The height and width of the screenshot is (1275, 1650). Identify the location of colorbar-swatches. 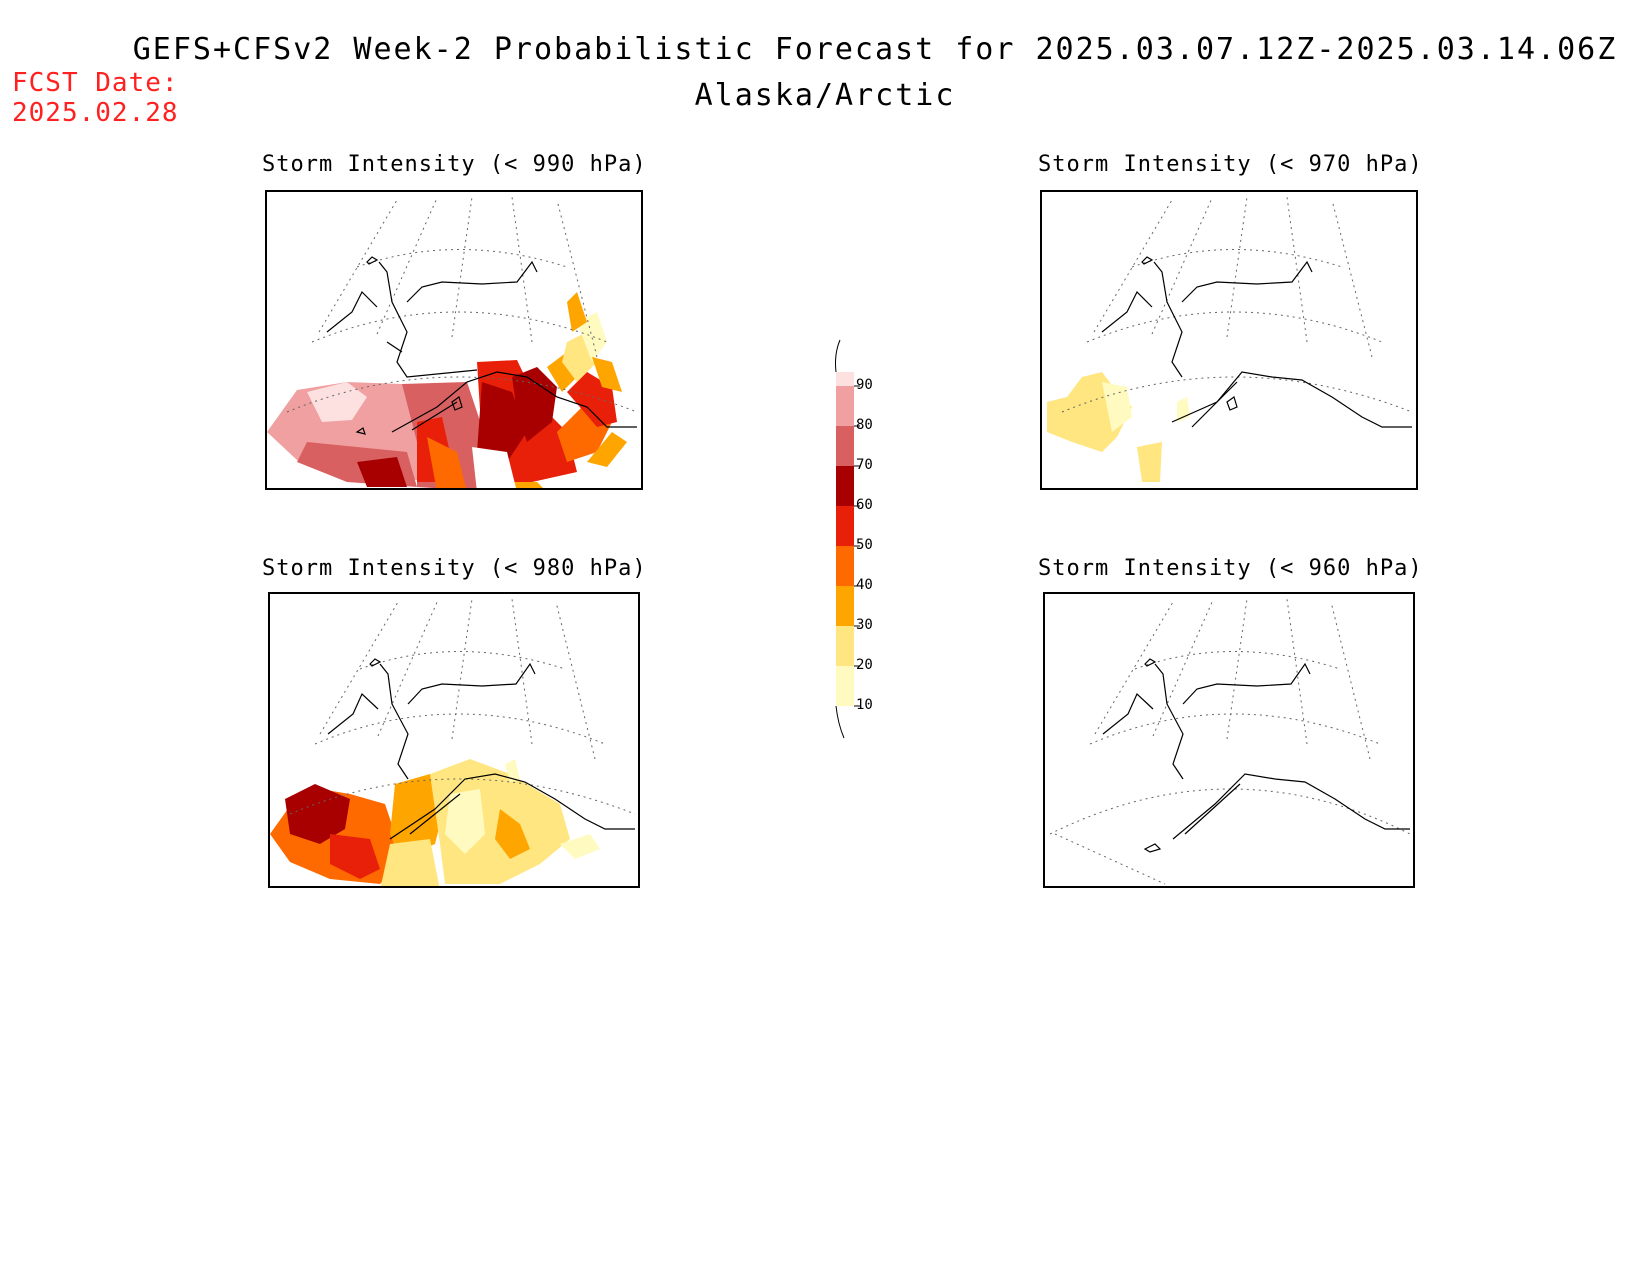
(848, 539).